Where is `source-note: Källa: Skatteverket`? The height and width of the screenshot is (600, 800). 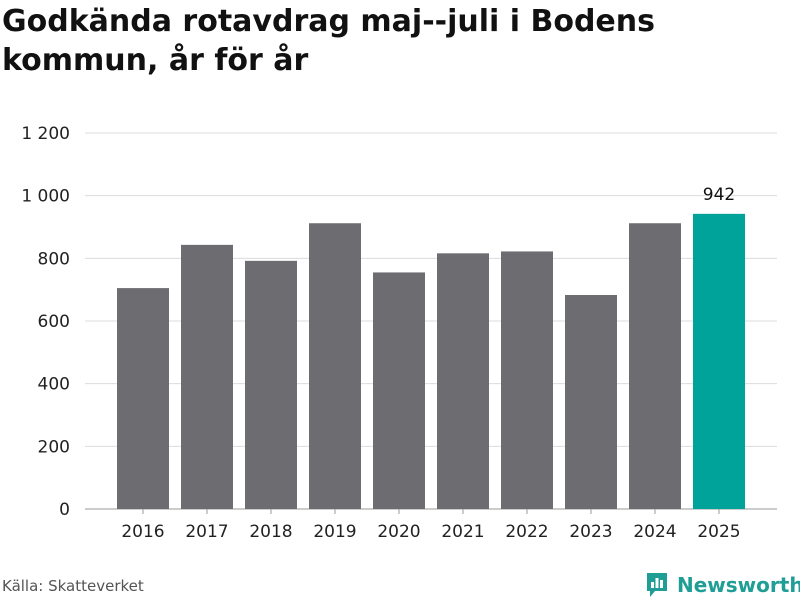 source-note: Källa: Skatteverket is located at coordinates (73, 586).